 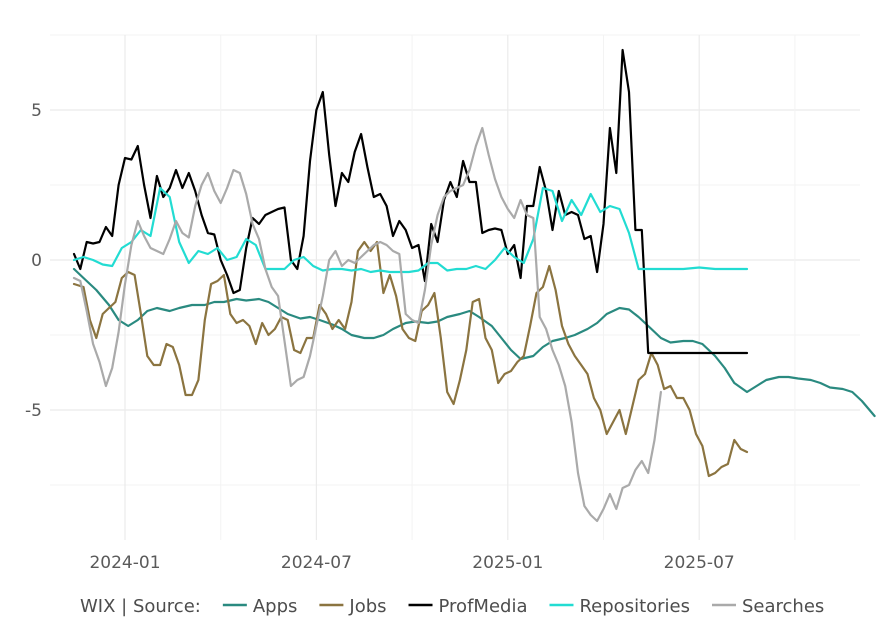 What do you see at coordinates (634, 606) in the screenshot?
I see `legend-label-repositories: Repositories` at bounding box center [634, 606].